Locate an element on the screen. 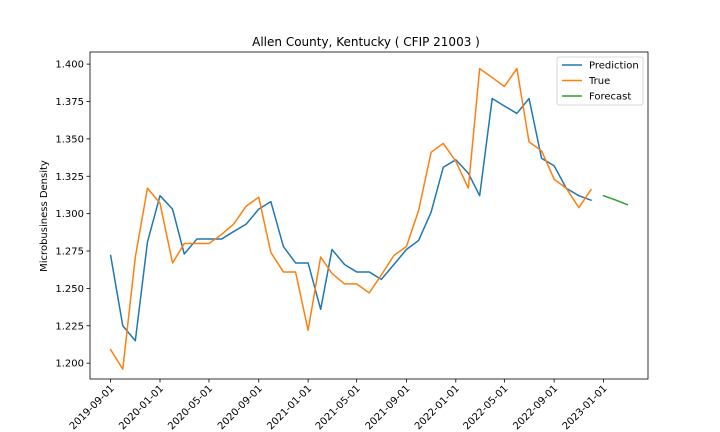  legend-label-true: True is located at coordinates (599, 81).